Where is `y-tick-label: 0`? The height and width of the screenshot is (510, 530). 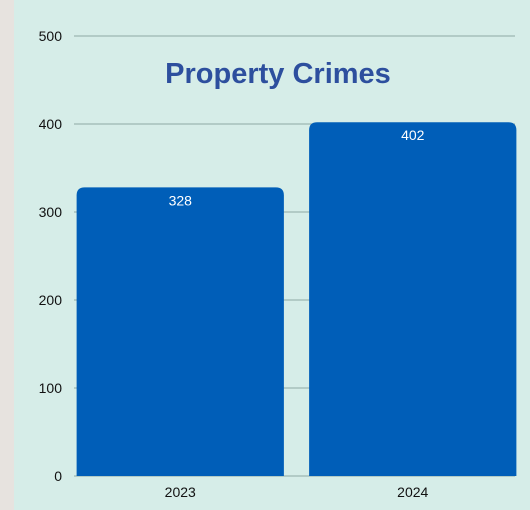 y-tick-label: 0 is located at coordinates (58, 476).